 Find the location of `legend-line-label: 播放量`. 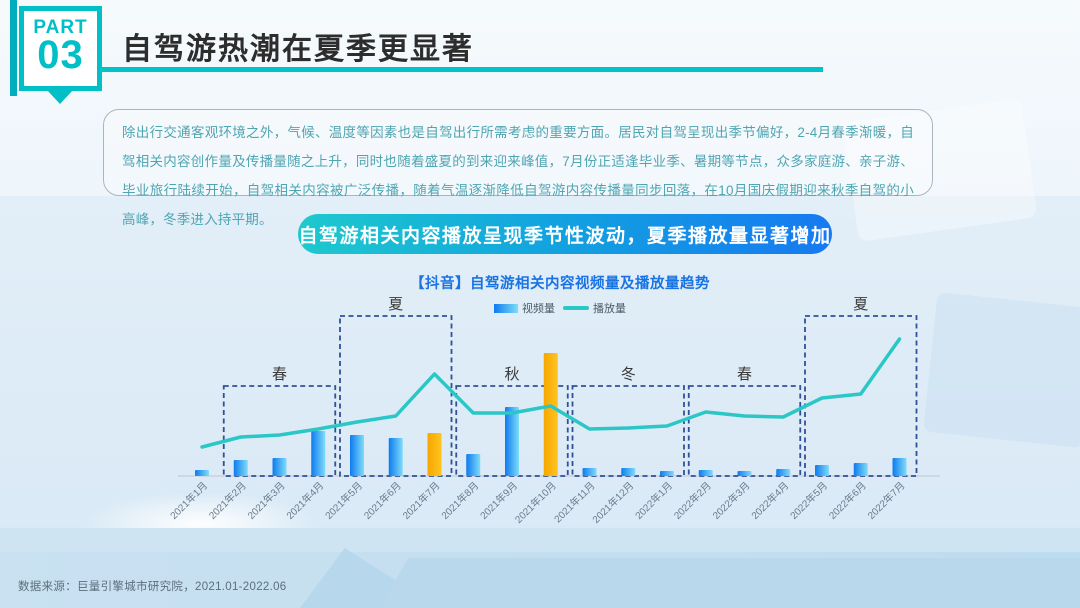

legend-line-label: 播放量 is located at coordinates (609, 309).